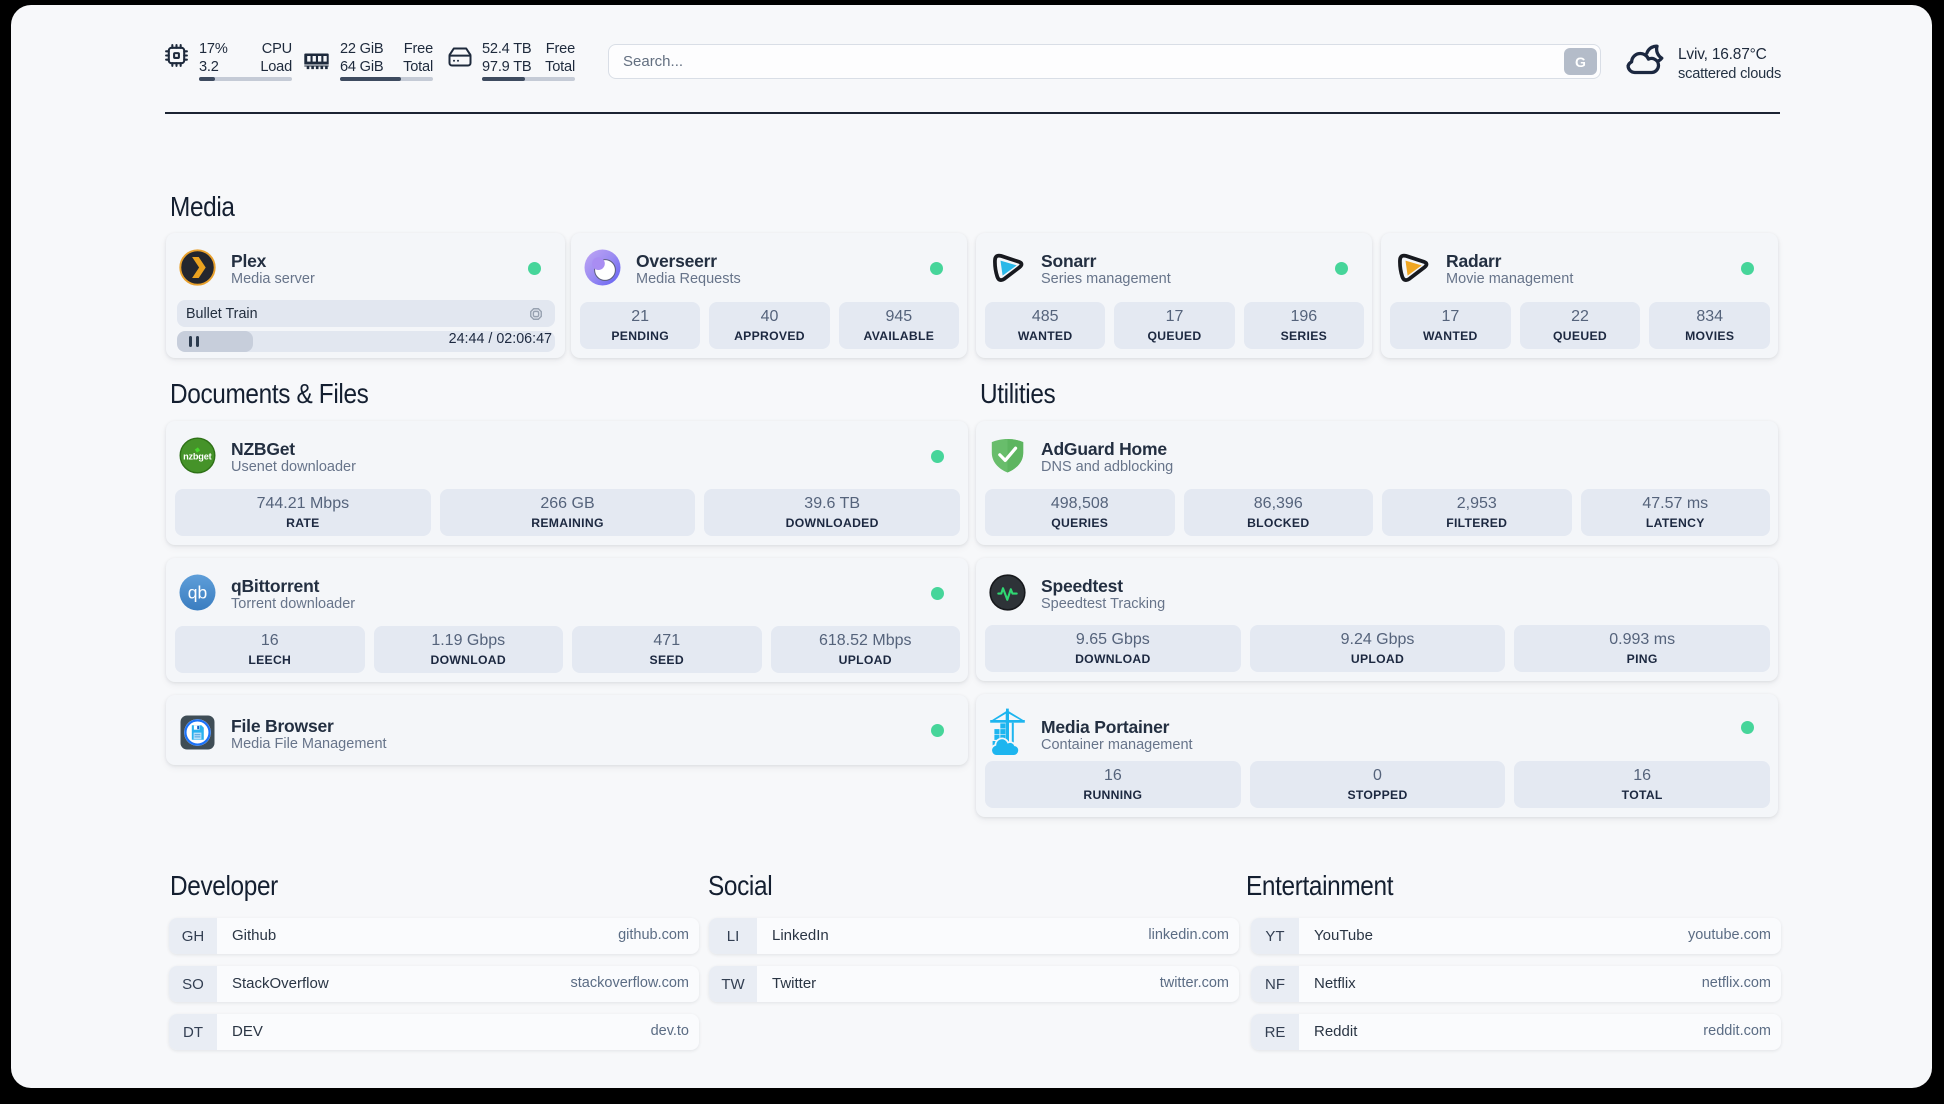 The image size is (1944, 1104). What do you see at coordinates (197, 592) in the screenshot?
I see `svg-text: qb` at bounding box center [197, 592].